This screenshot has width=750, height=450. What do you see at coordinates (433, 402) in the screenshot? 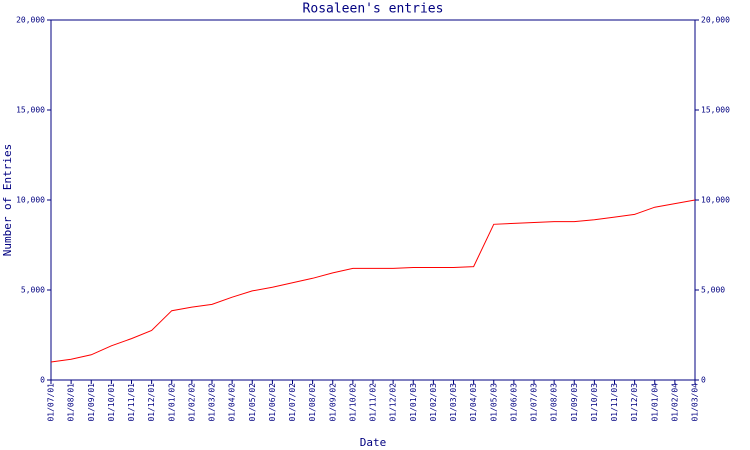
I see `x-tick-label: 01/02/03` at bounding box center [433, 402].